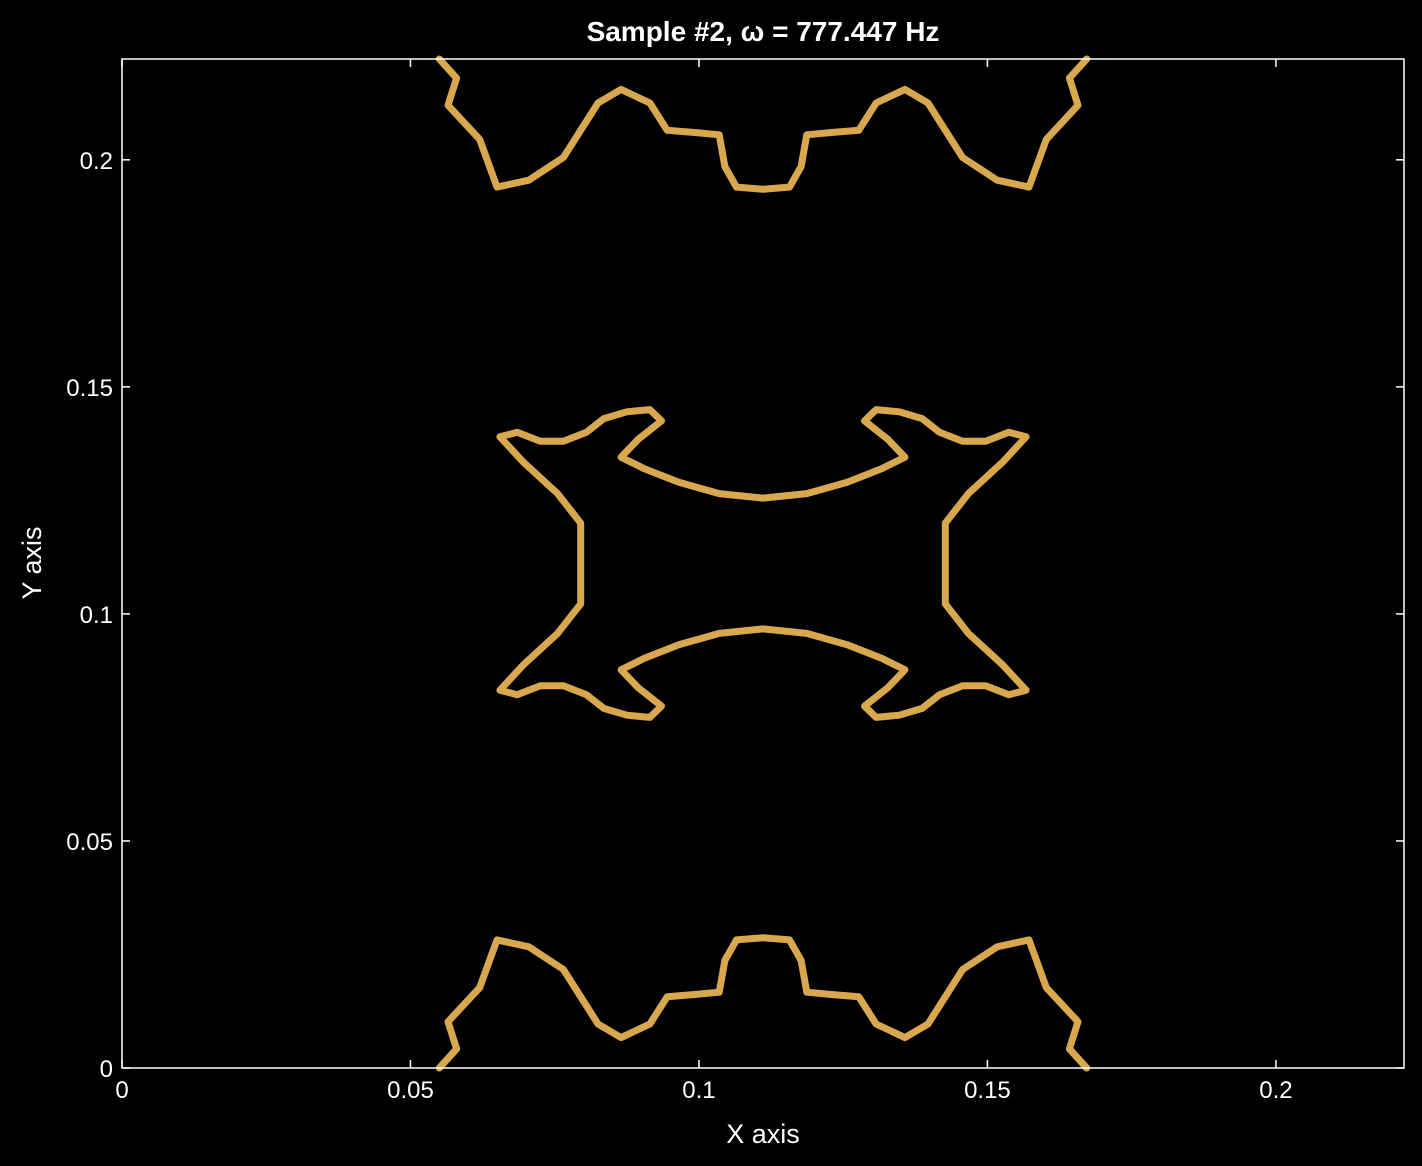  Describe the element at coordinates (763, 124) in the screenshot. I see `contour-center-top-bar` at that location.